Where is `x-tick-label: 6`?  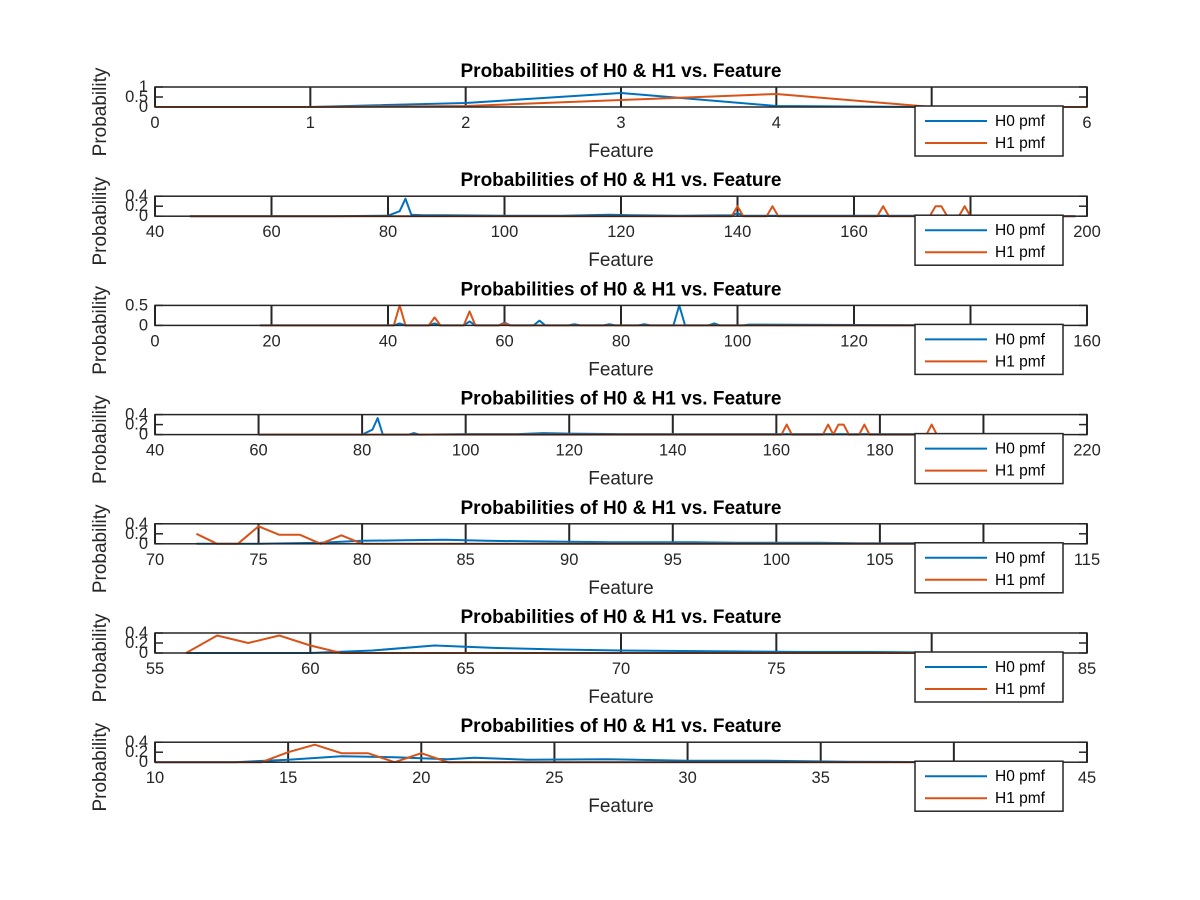 x-tick-label: 6 is located at coordinates (1086, 123).